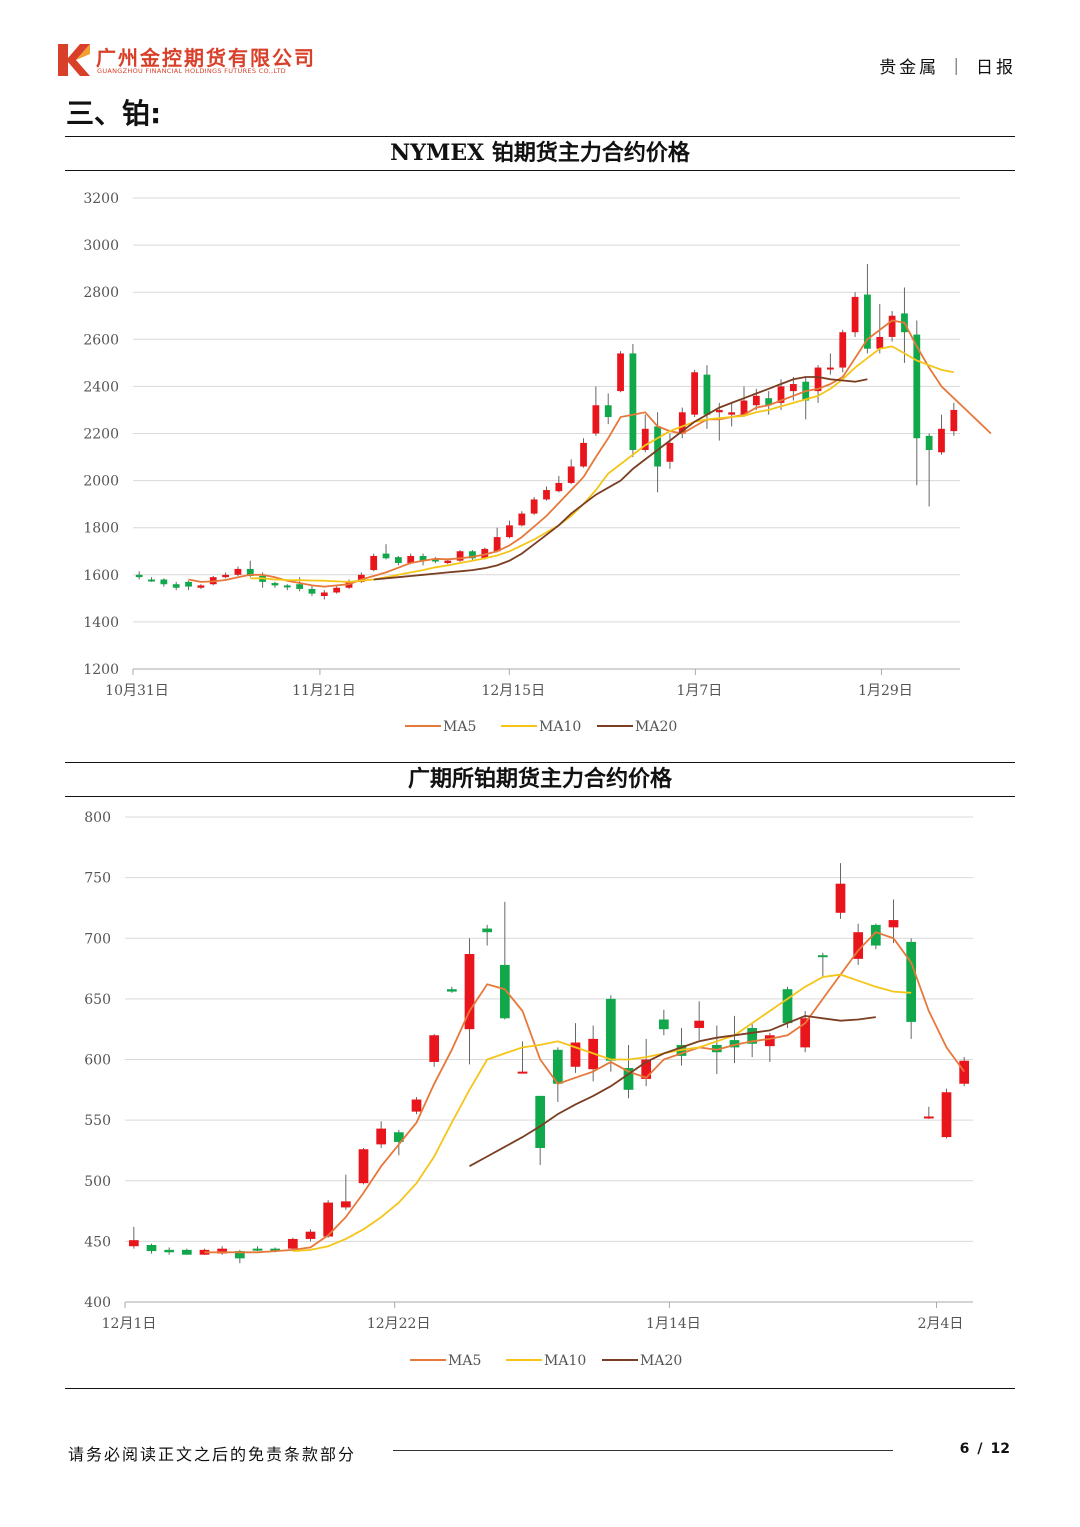  I want to click on y-tick-label: 1400, so click(101, 623).